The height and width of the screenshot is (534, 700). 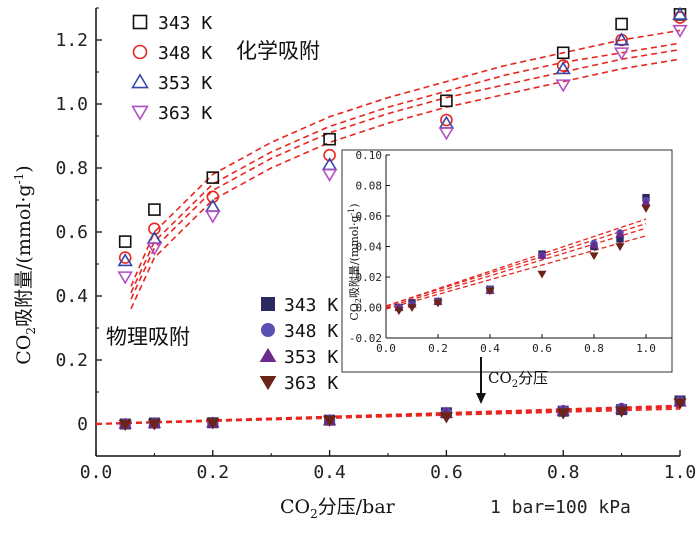 What do you see at coordinates (71, 168) in the screenshot?
I see `y-tick-label: 0.8` at bounding box center [71, 168].